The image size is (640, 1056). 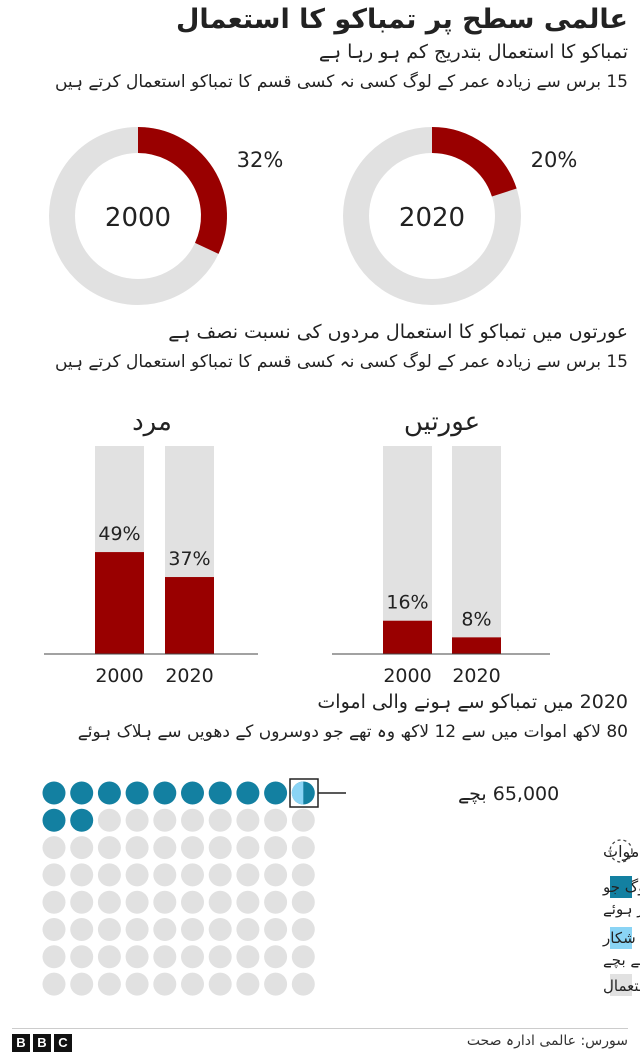 What do you see at coordinates (473, 52) in the screenshot?
I see `section1-heading: تمباکو کا استعمال بتدریج کم ہو رہا ہے` at bounding box center [473, 52].